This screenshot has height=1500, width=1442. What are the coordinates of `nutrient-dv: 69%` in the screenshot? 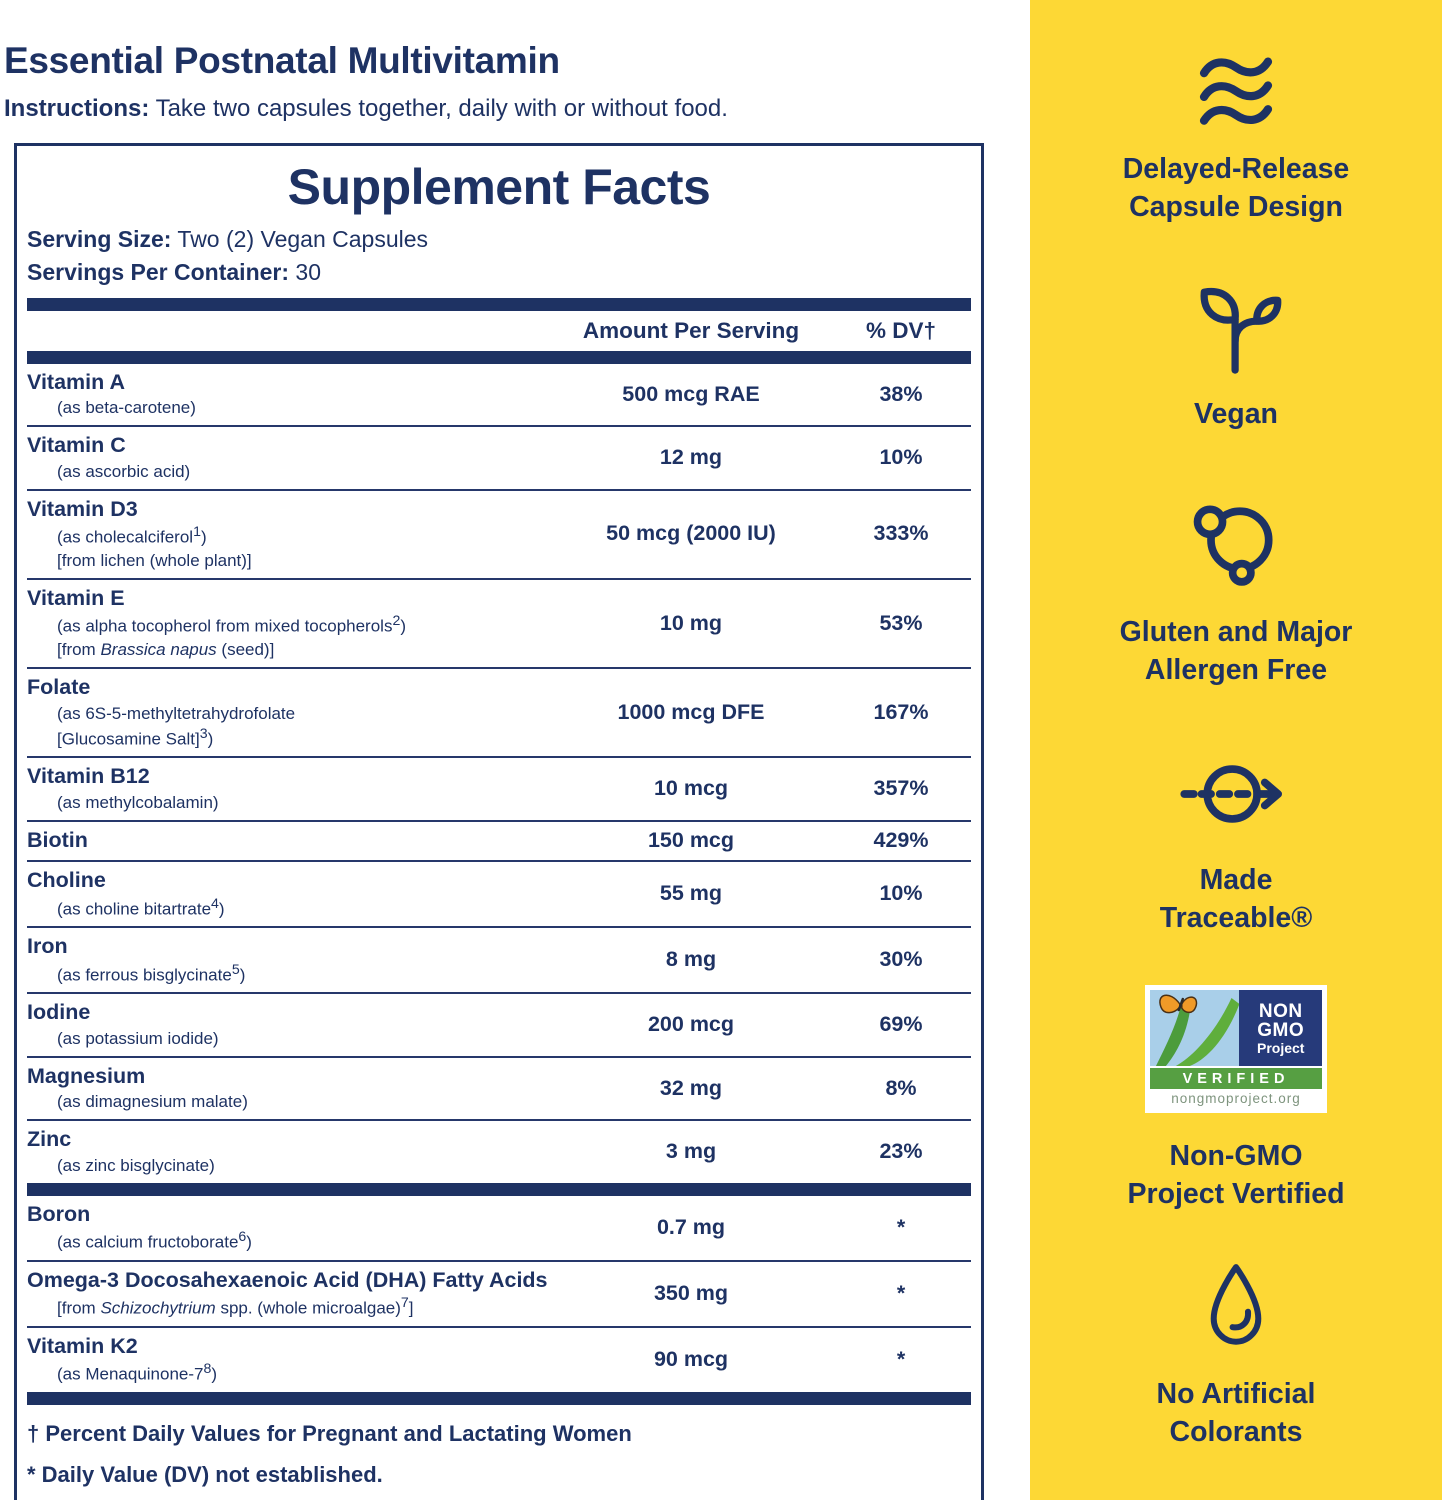 It's located at (901, 1024).